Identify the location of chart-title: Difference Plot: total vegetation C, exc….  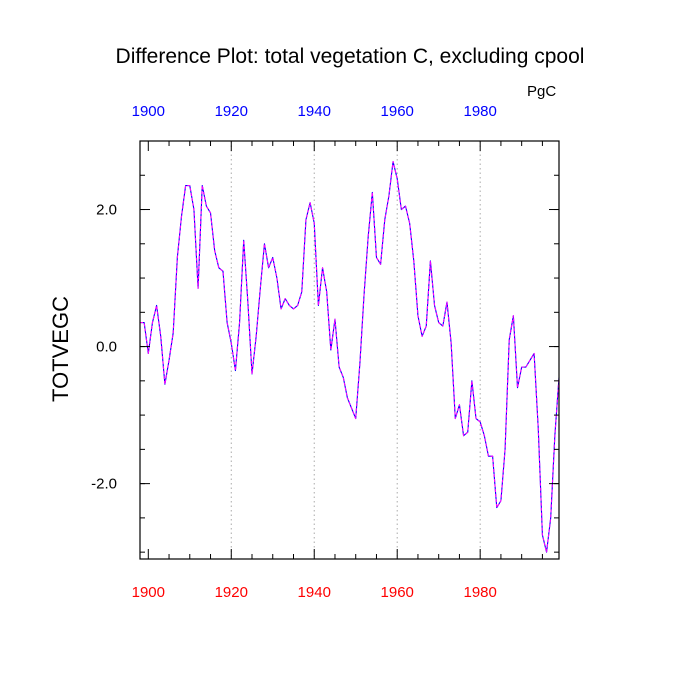
(350, 56).